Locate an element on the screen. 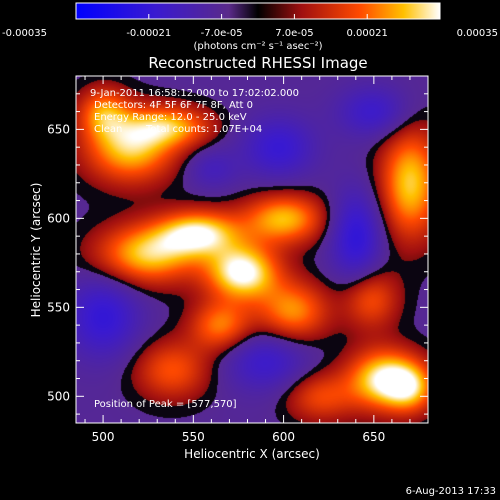 This screenshot has height=500, width=500. chart-title: Reconstructed RHESSI Image is located at coordinates (257, 63).